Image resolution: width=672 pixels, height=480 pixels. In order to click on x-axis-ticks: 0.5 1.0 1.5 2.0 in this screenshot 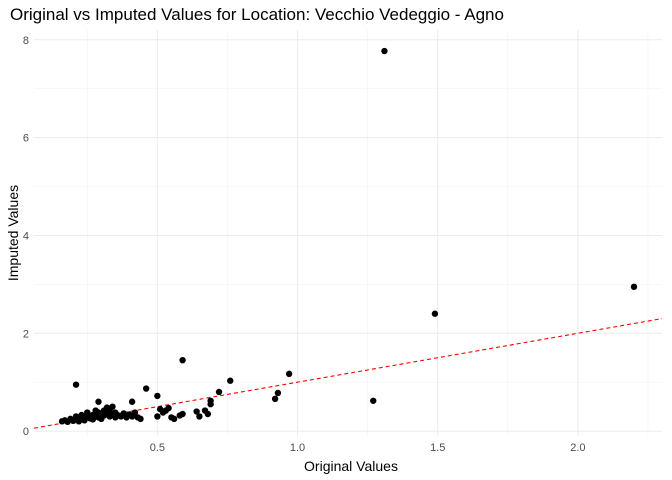, I will do `click(368, 448)`.